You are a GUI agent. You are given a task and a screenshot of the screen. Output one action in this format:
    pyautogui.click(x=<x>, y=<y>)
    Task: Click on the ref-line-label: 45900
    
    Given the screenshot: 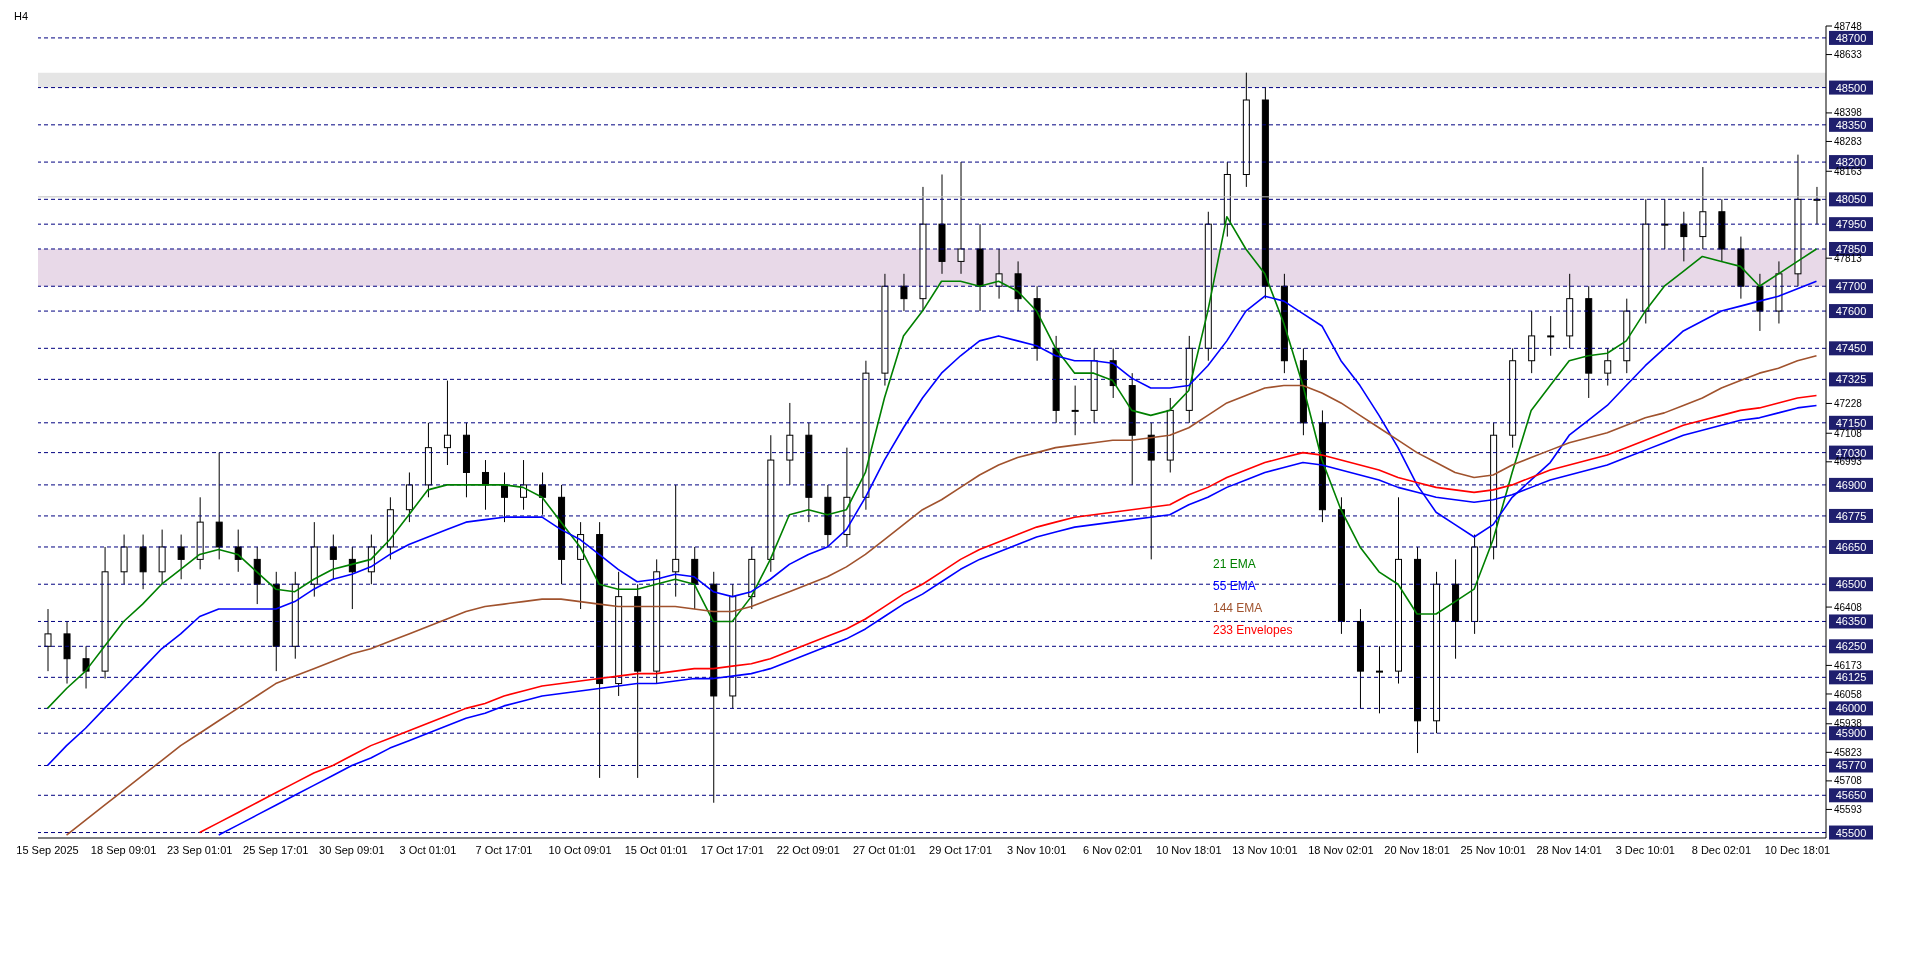 What is the action you would take?
    pyautogui.click(x=1851, y=733)
    